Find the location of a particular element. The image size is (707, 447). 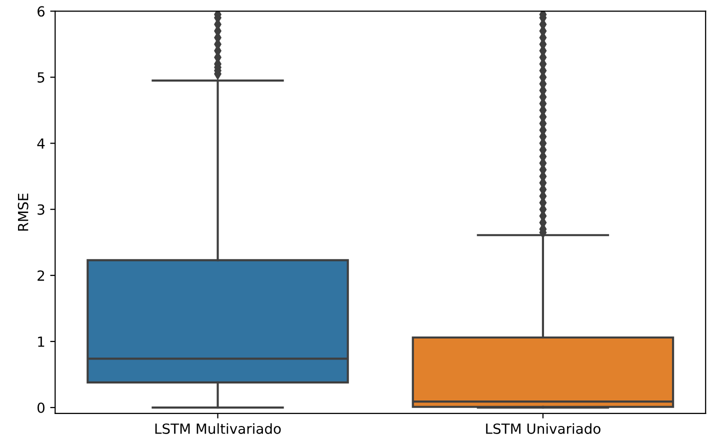

y-tick-label: 2 is located at coordinates (41, 275).